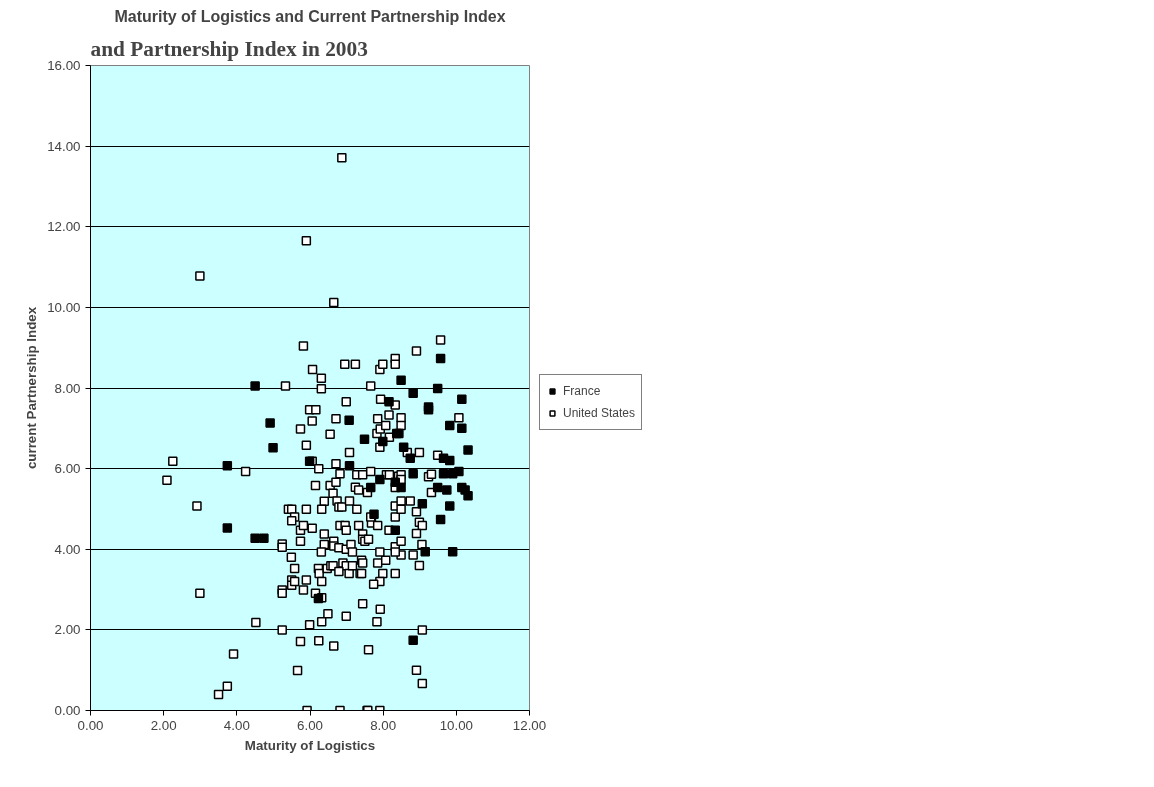 Image resolution: width=1154 pixels, height=787 pixels. I want to click on x-tick-label: 8.00, so click(383, 725).